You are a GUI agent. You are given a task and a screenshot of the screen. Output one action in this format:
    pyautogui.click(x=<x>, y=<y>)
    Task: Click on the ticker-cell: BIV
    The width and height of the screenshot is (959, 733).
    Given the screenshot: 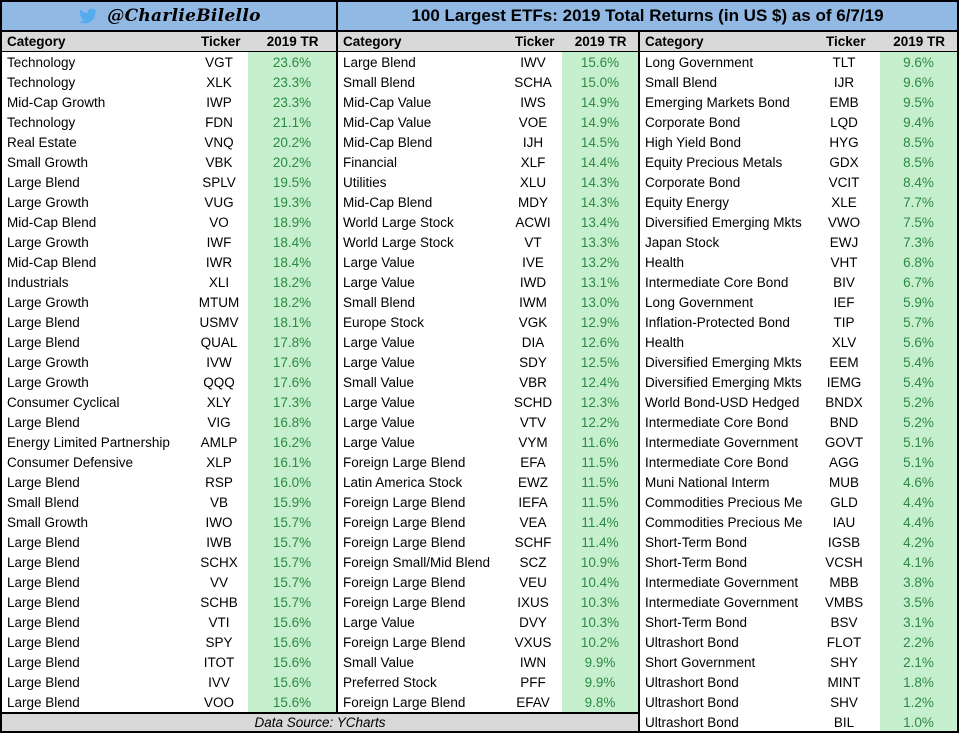 What is the action you would take?
    pyautogui.click(x=844, y=282)
    